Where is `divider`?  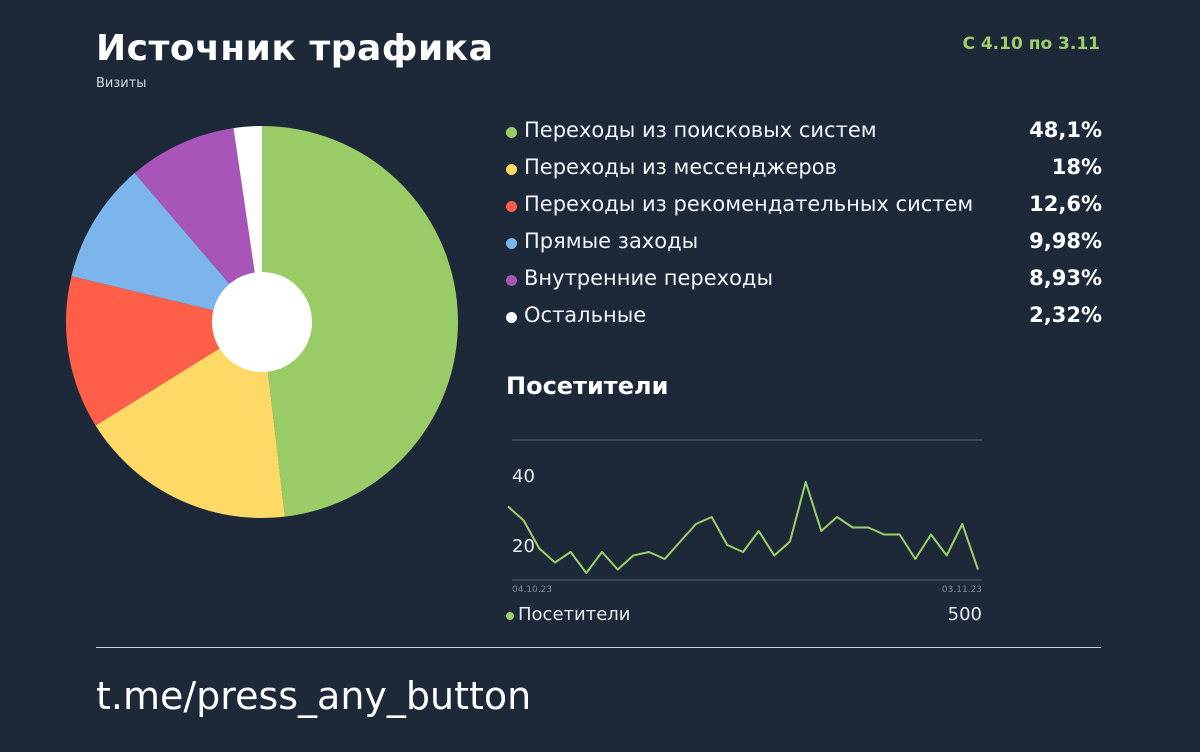 divider is located at coordinates (598, 647).